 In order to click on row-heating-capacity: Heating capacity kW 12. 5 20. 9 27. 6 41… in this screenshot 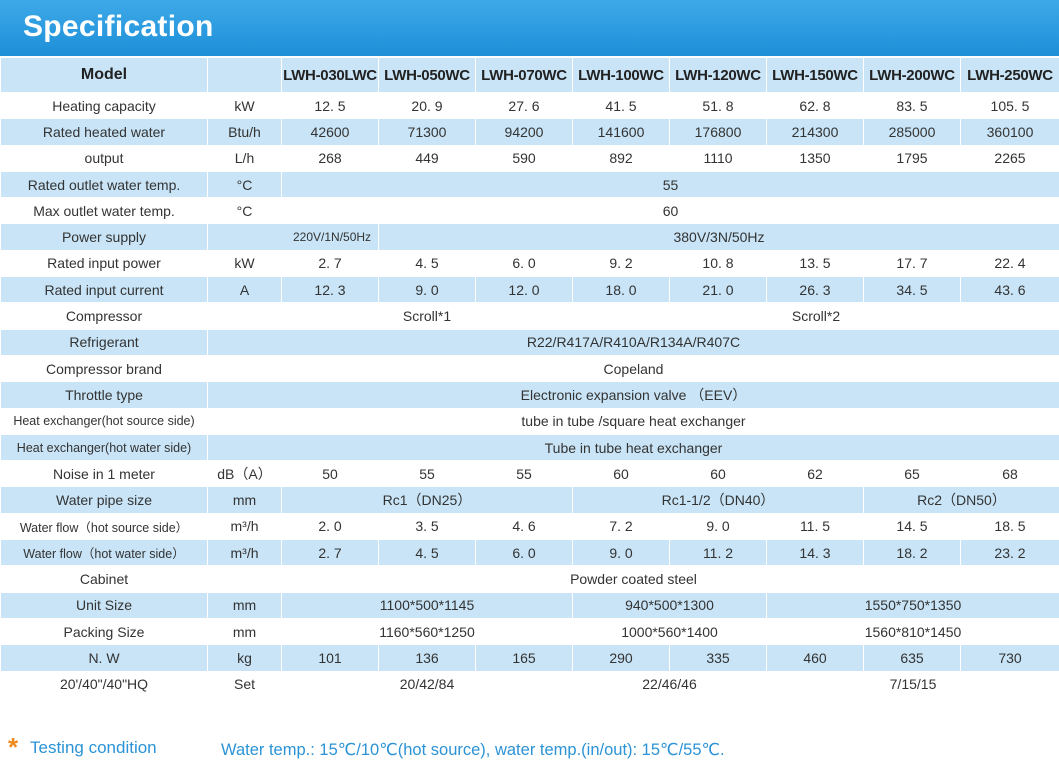, I will do `click(529, 105)`.